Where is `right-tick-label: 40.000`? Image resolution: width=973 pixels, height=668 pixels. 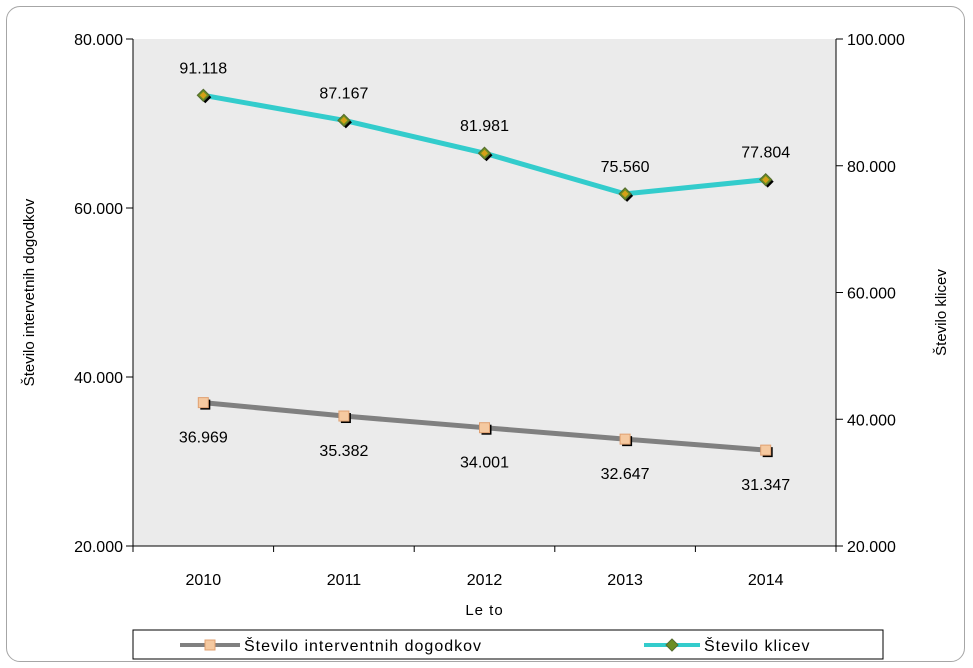 right-tick-label: 40.000 is located at coordinates (871, 420).